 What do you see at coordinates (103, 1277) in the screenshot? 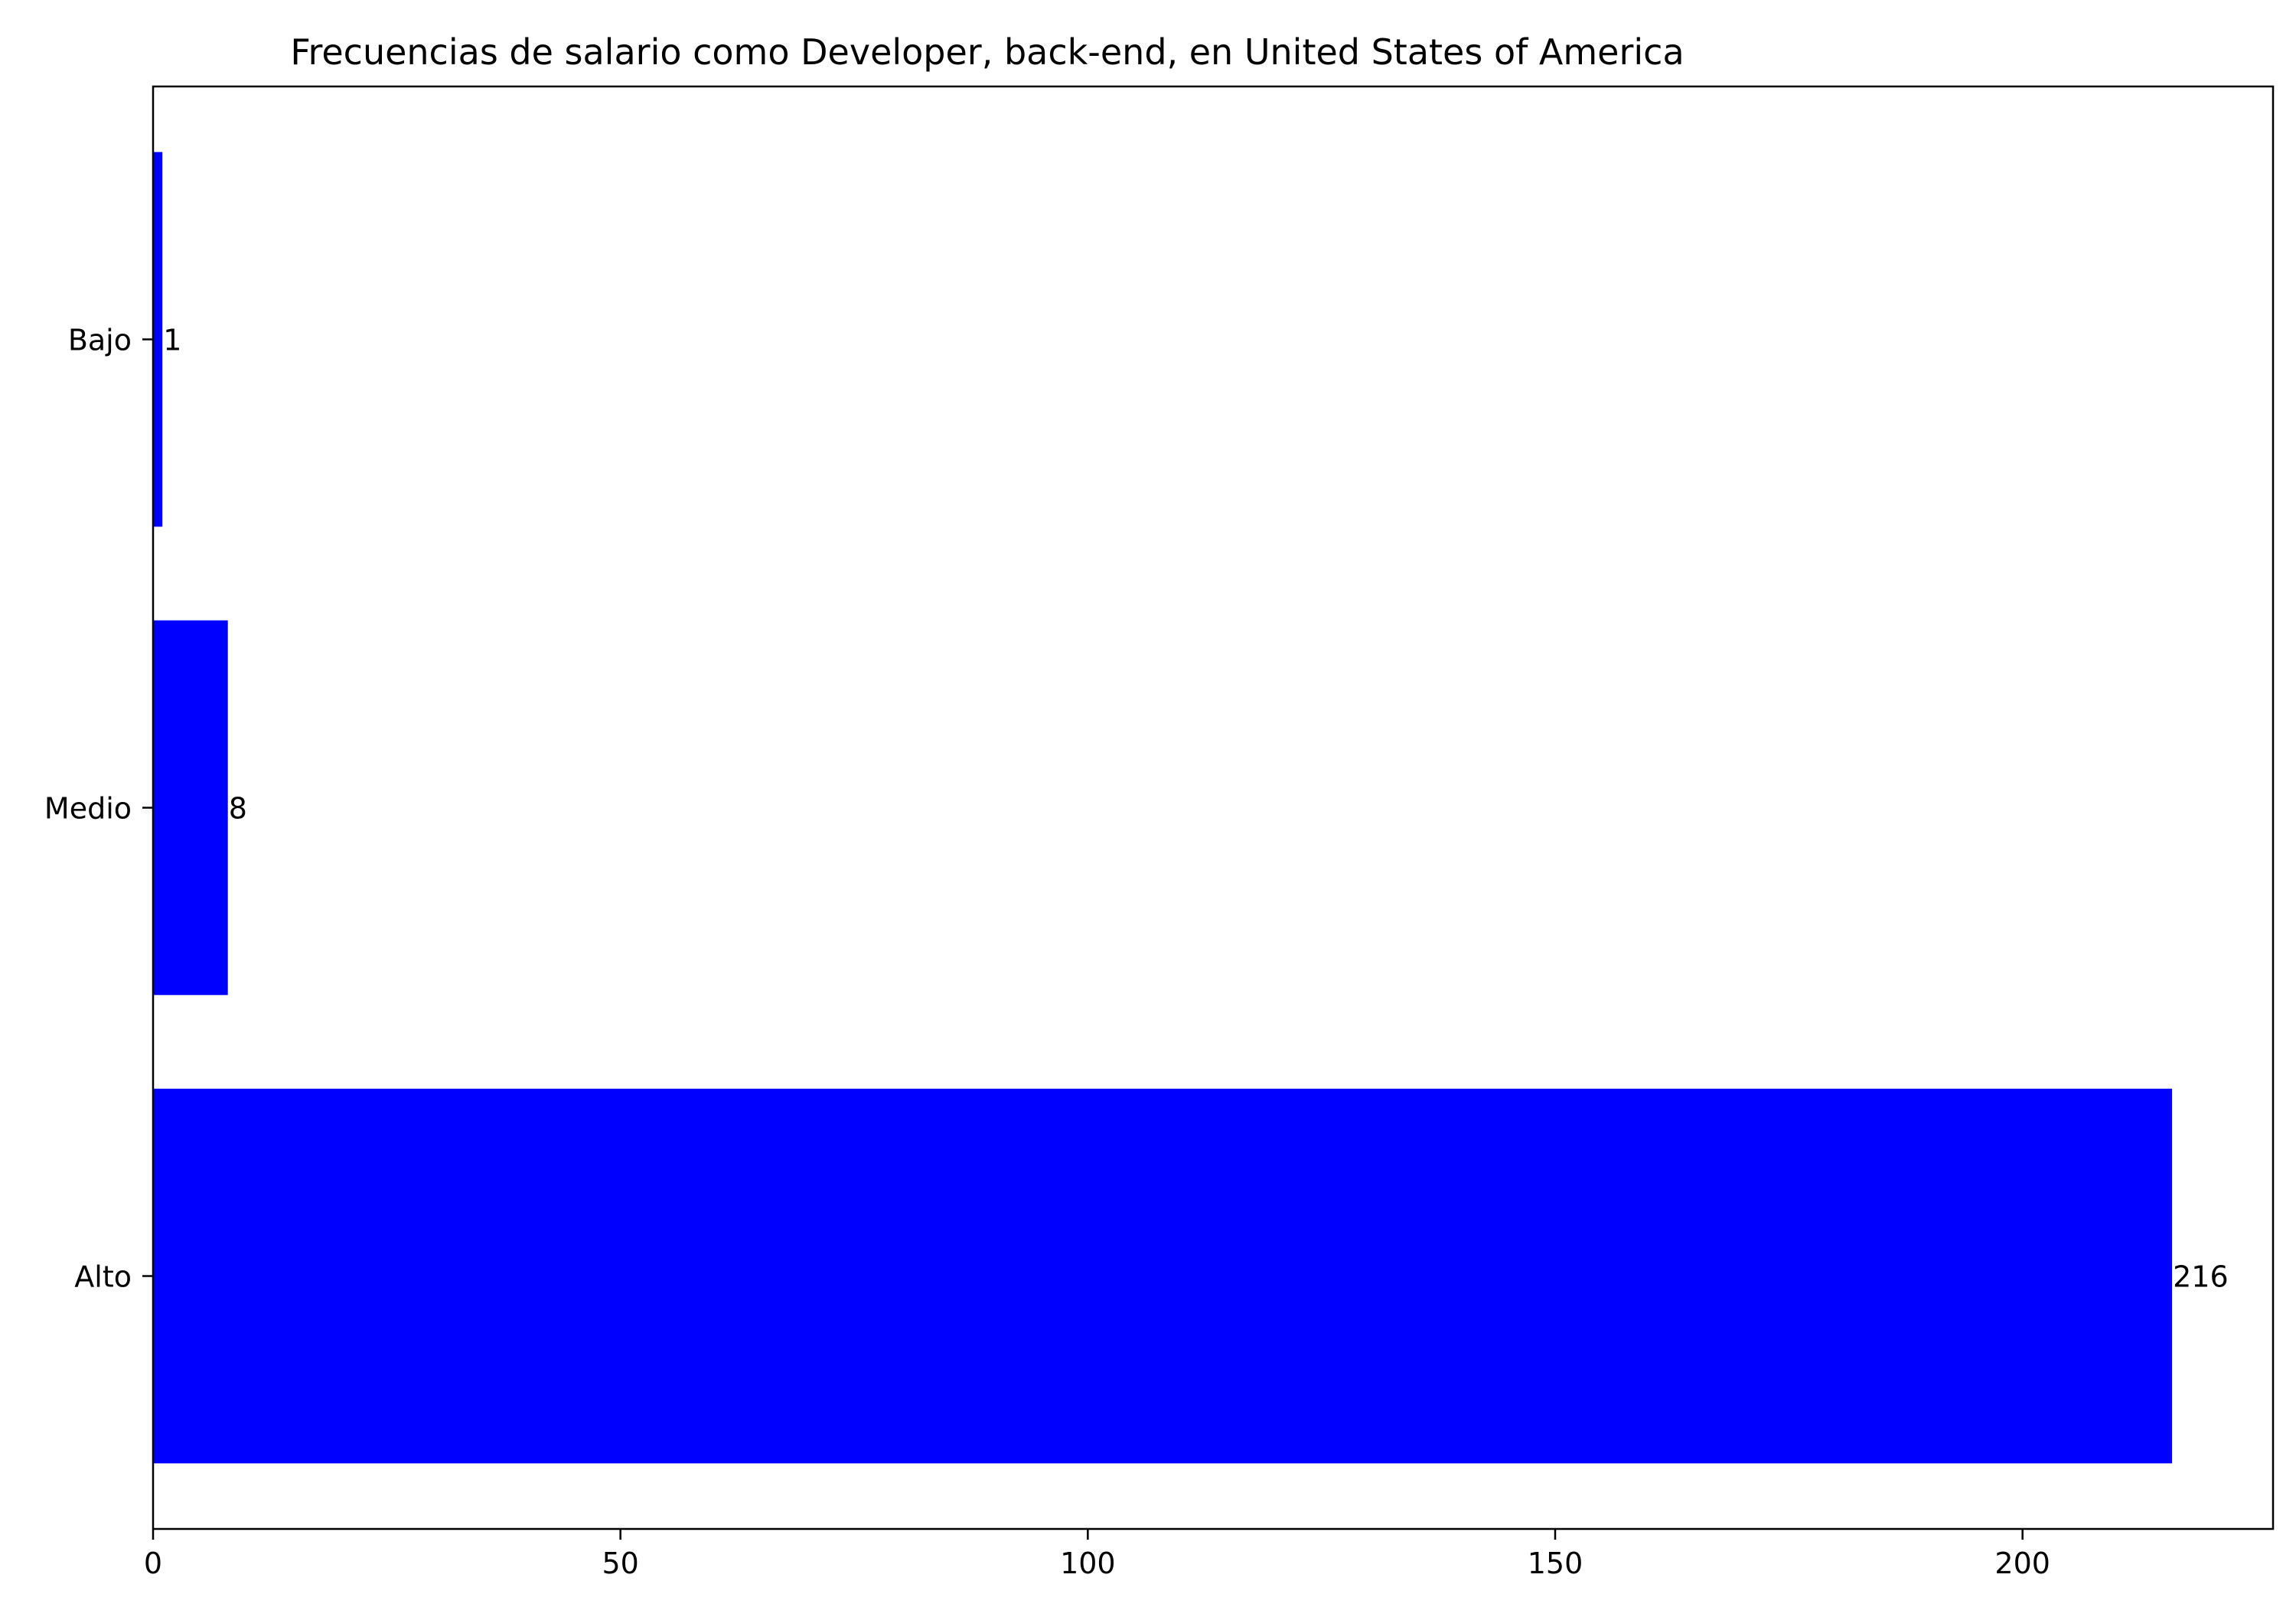
I see `y-tick-label: Alto` at bounding box center [103, 1277].